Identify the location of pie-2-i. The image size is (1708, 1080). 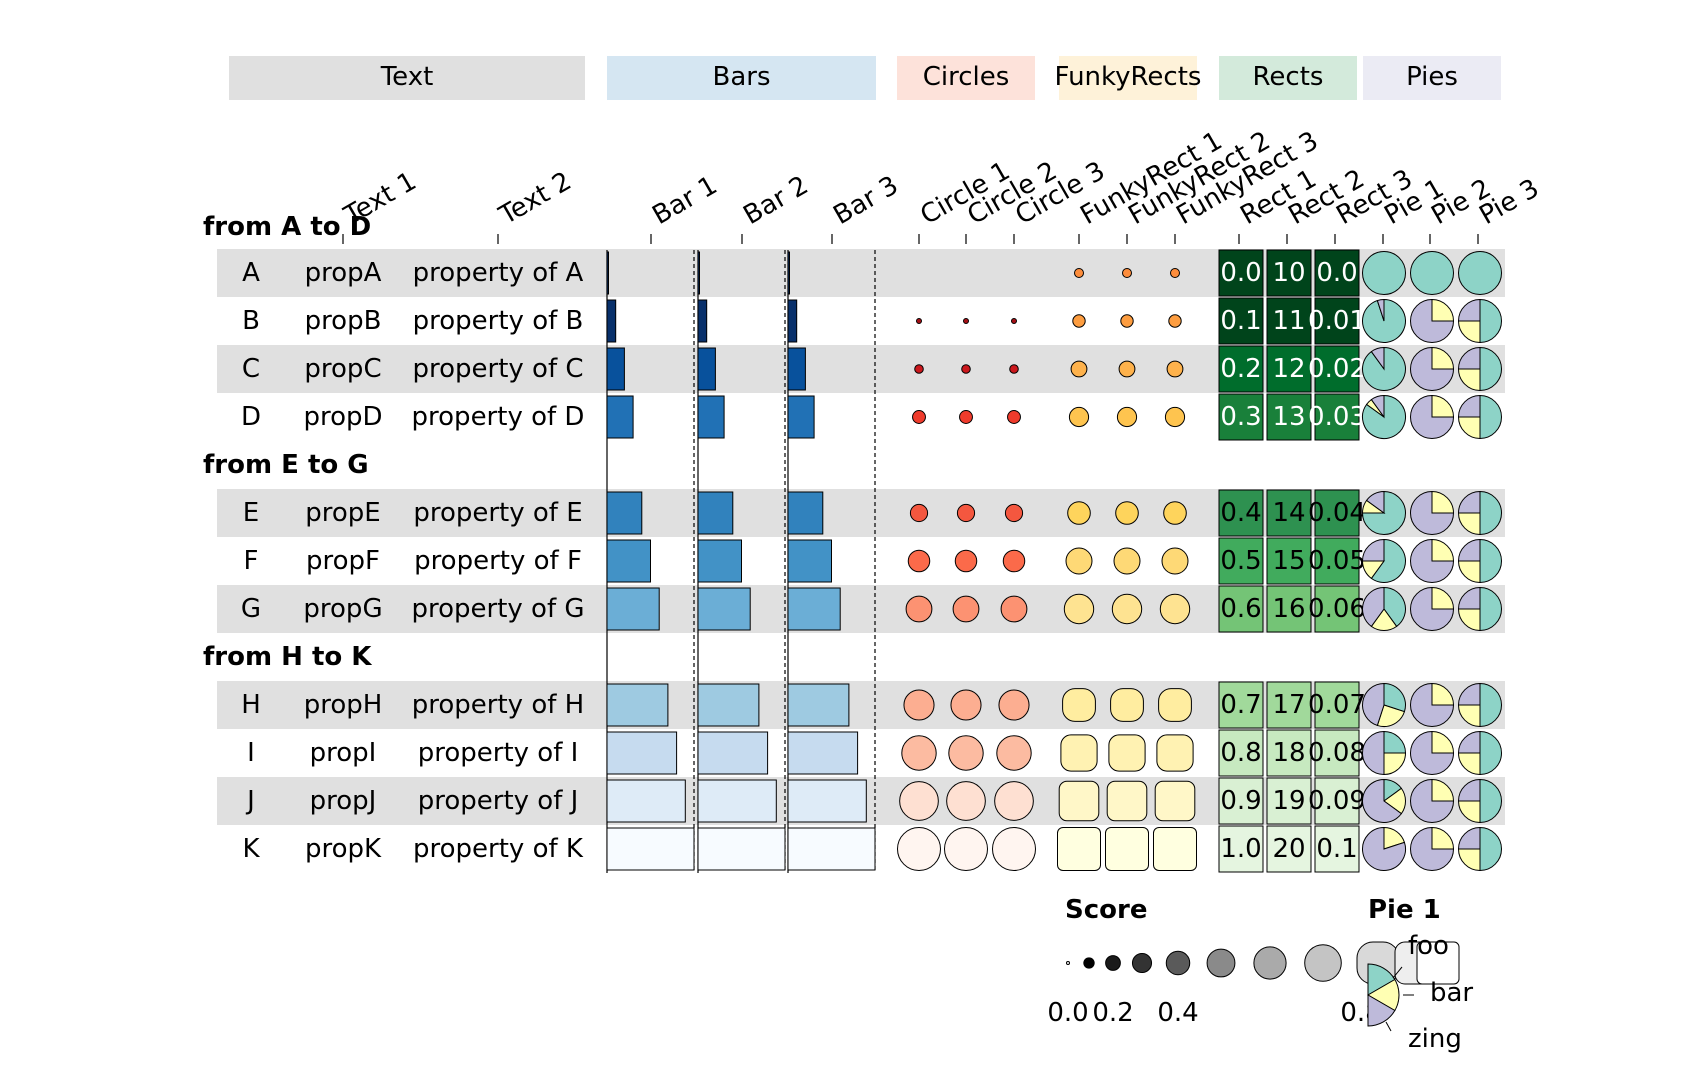
(1432, 752).